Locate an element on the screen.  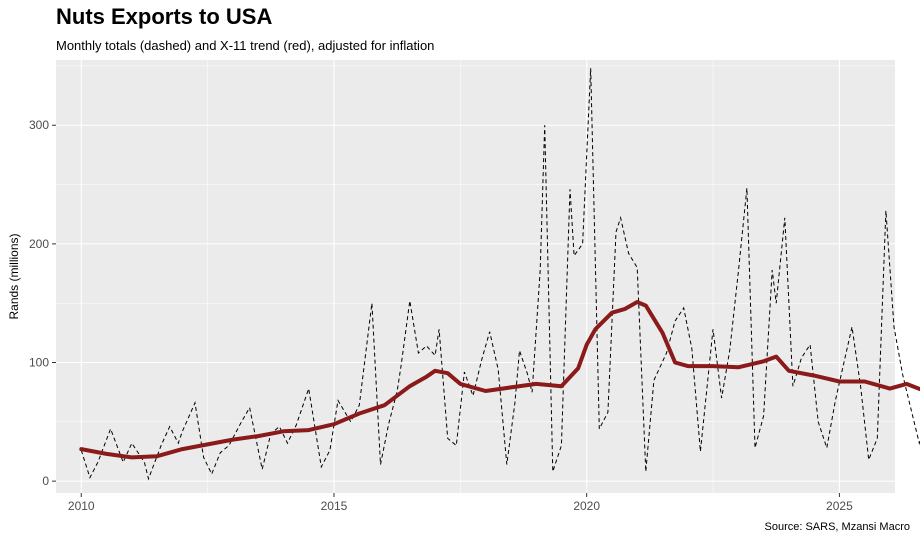
y-tick-label: 300 is located at coordinates (39, 125).